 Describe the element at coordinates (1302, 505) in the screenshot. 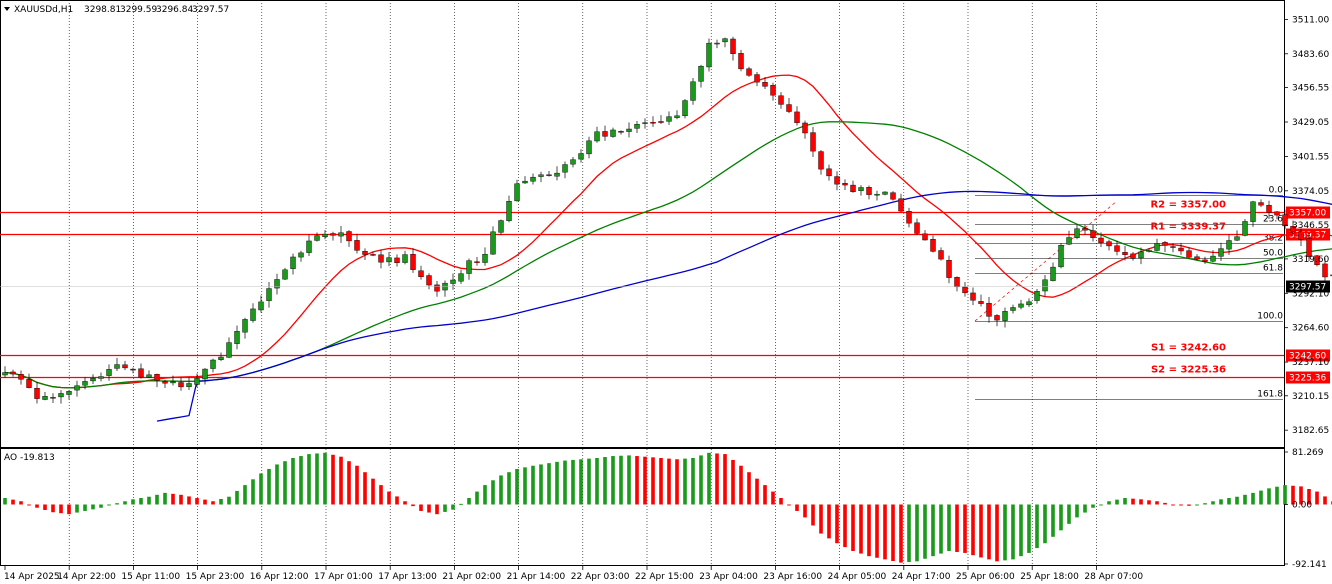

I see `ao-tick-label: 0.00` at that location.